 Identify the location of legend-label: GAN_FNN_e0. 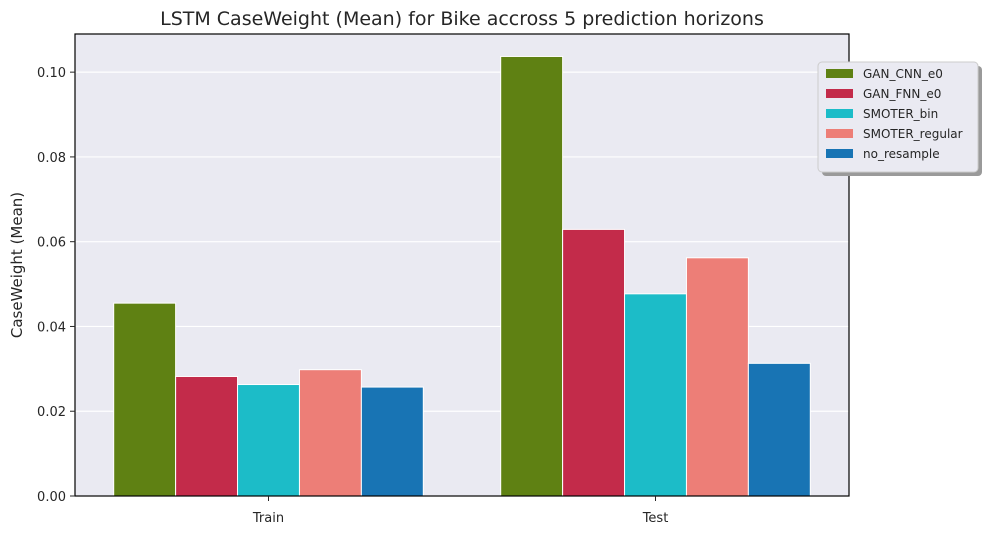
(902, 94).